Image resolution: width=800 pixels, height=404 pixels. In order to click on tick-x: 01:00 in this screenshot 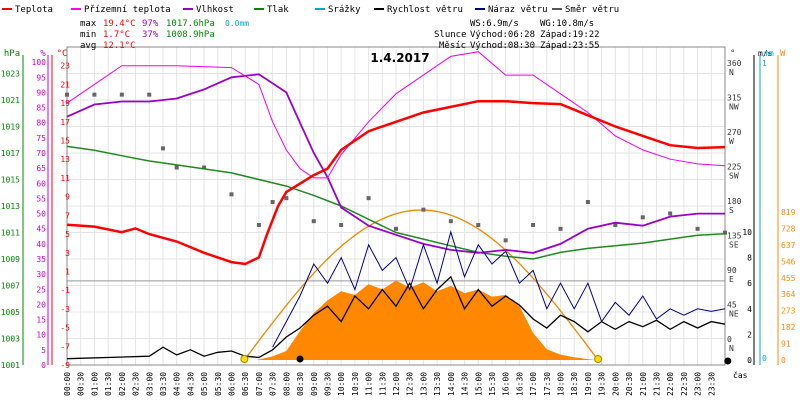, I will do `click(94, 384)`.